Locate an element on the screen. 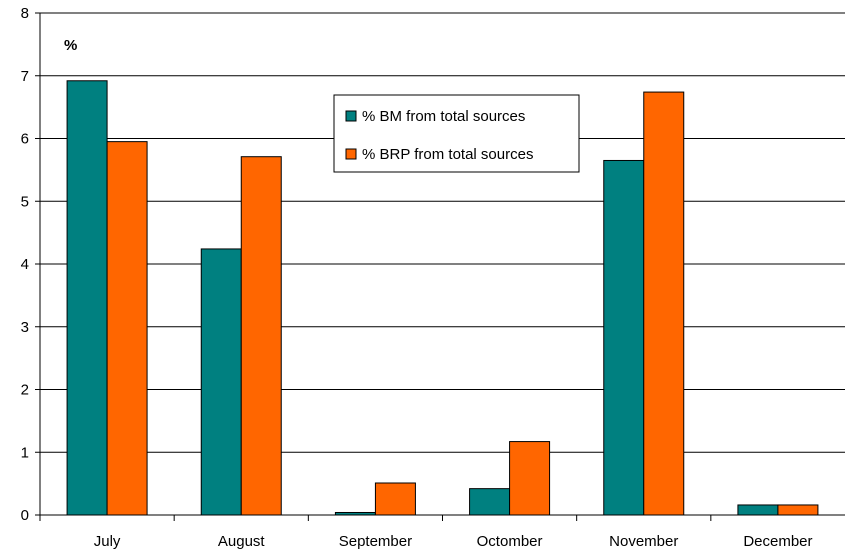  legend-box is located at coordinates (456, 133).